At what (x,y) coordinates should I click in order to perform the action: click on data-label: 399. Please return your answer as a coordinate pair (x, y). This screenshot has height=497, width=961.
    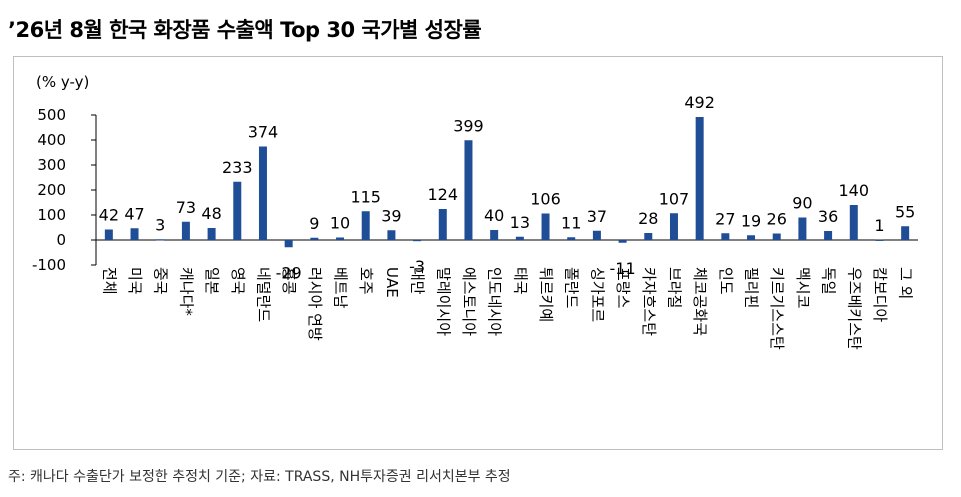
    Looking at the image, I should click on (468, 125).